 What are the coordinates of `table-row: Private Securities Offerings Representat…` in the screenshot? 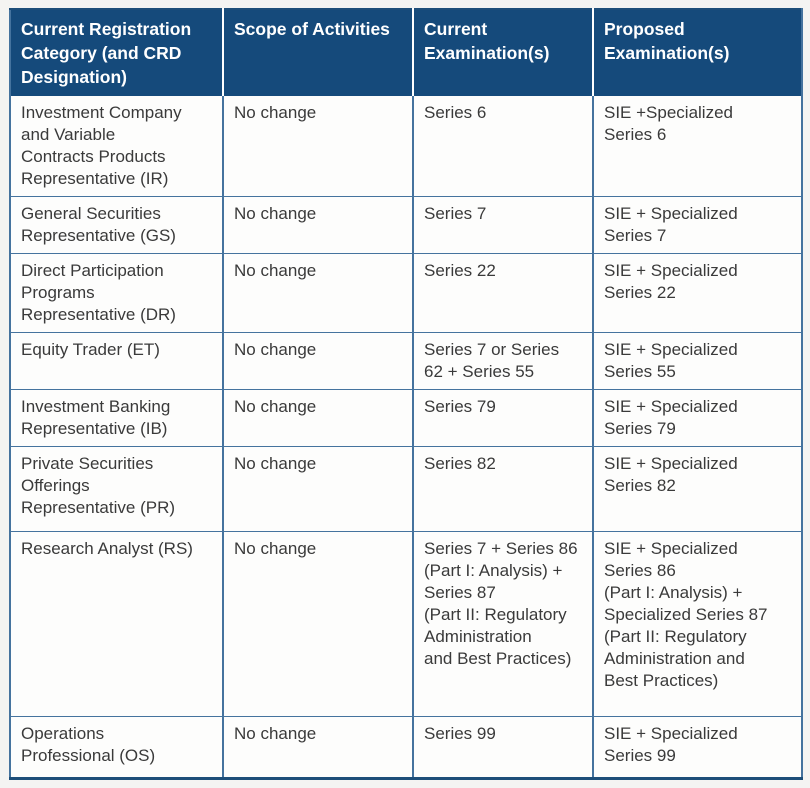 It's located at (406, 489).